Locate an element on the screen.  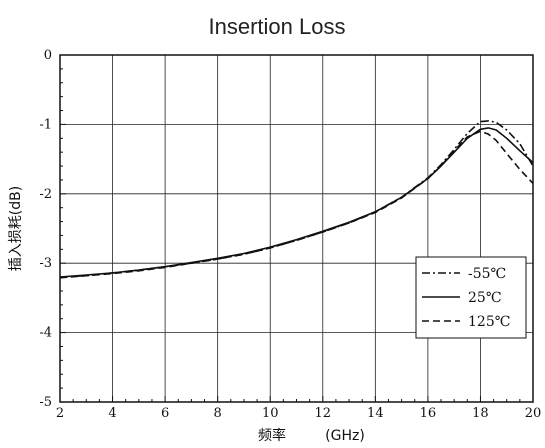
x-tick-label: 6 is located at coordinates (165, 413).